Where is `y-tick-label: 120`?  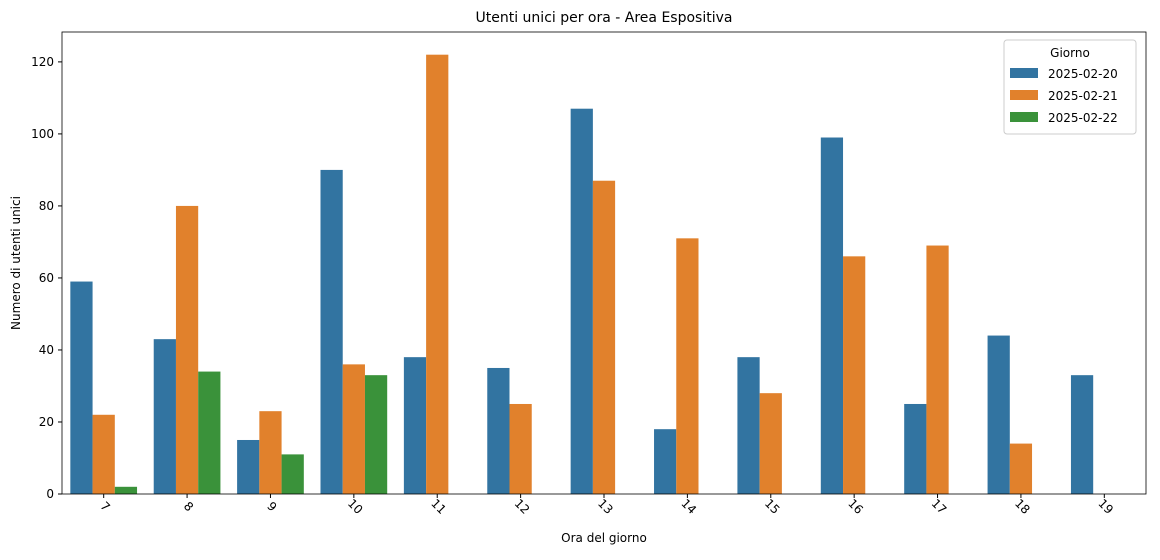
y-tick-label: 120 is located at coordinates (42, 62).